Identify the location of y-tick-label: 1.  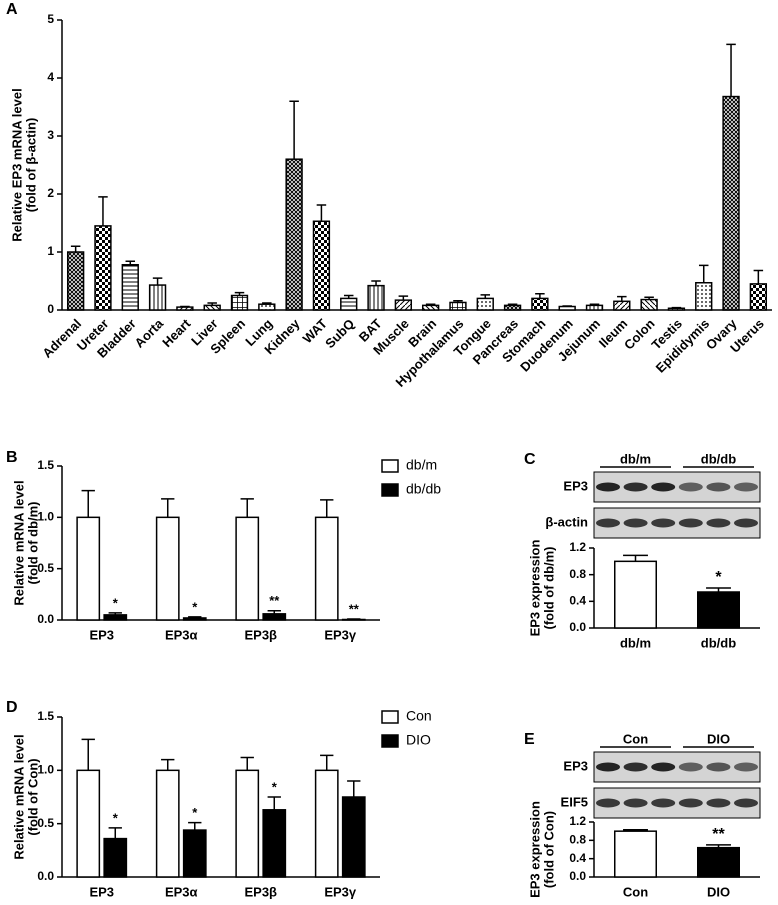
(50, 251).